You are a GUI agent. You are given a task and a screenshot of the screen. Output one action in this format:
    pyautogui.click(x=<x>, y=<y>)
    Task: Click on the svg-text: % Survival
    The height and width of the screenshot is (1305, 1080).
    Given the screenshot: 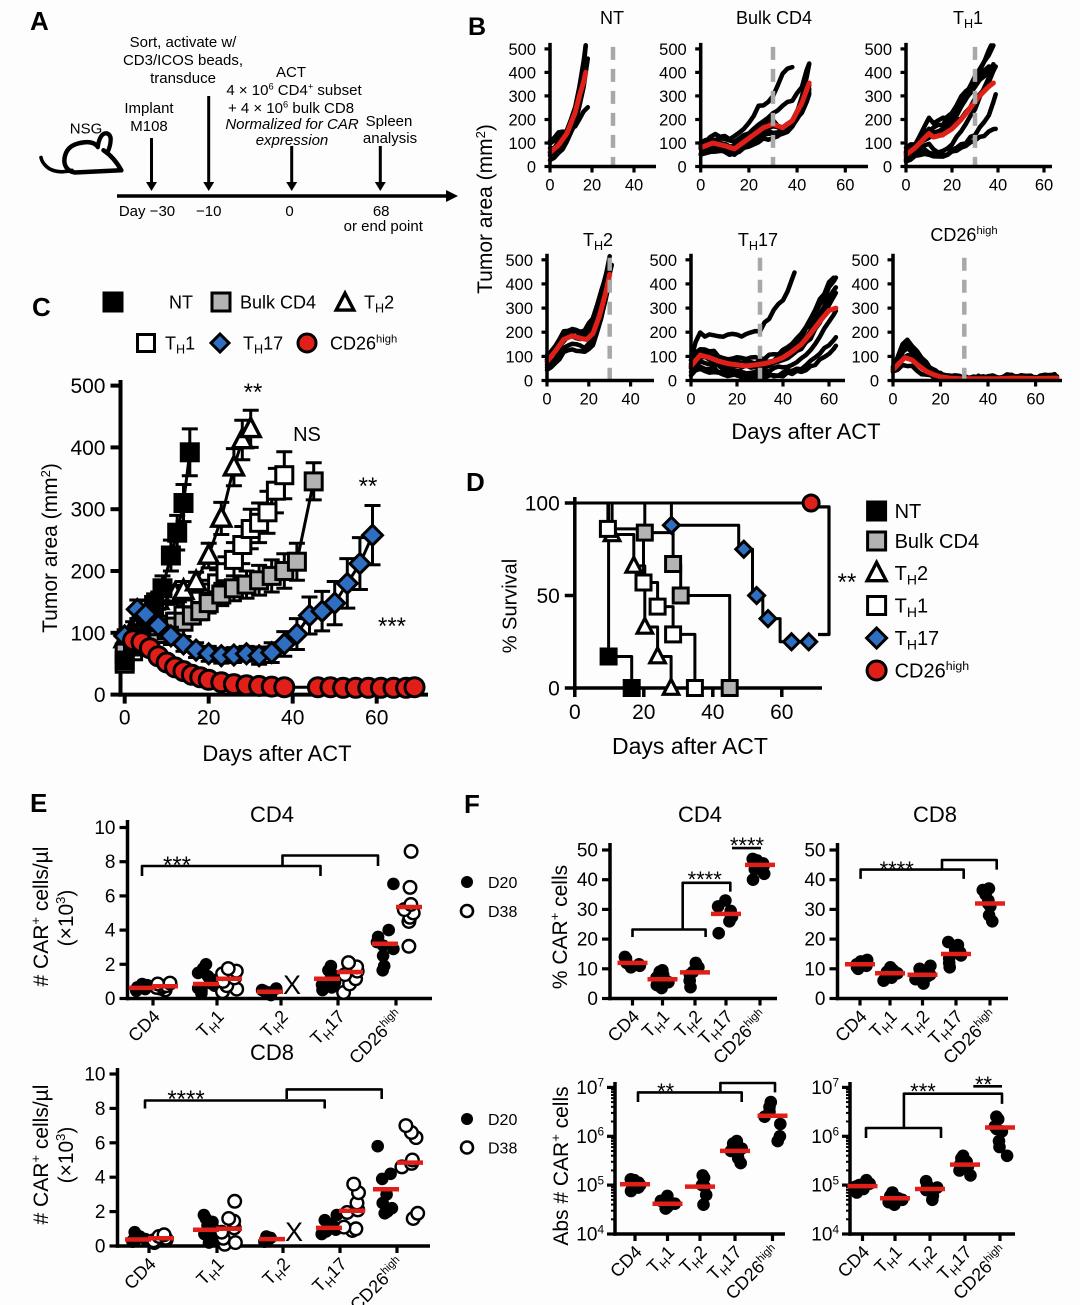 What is the action you would take?
    pyautogui.click(x=511, y=606)
    